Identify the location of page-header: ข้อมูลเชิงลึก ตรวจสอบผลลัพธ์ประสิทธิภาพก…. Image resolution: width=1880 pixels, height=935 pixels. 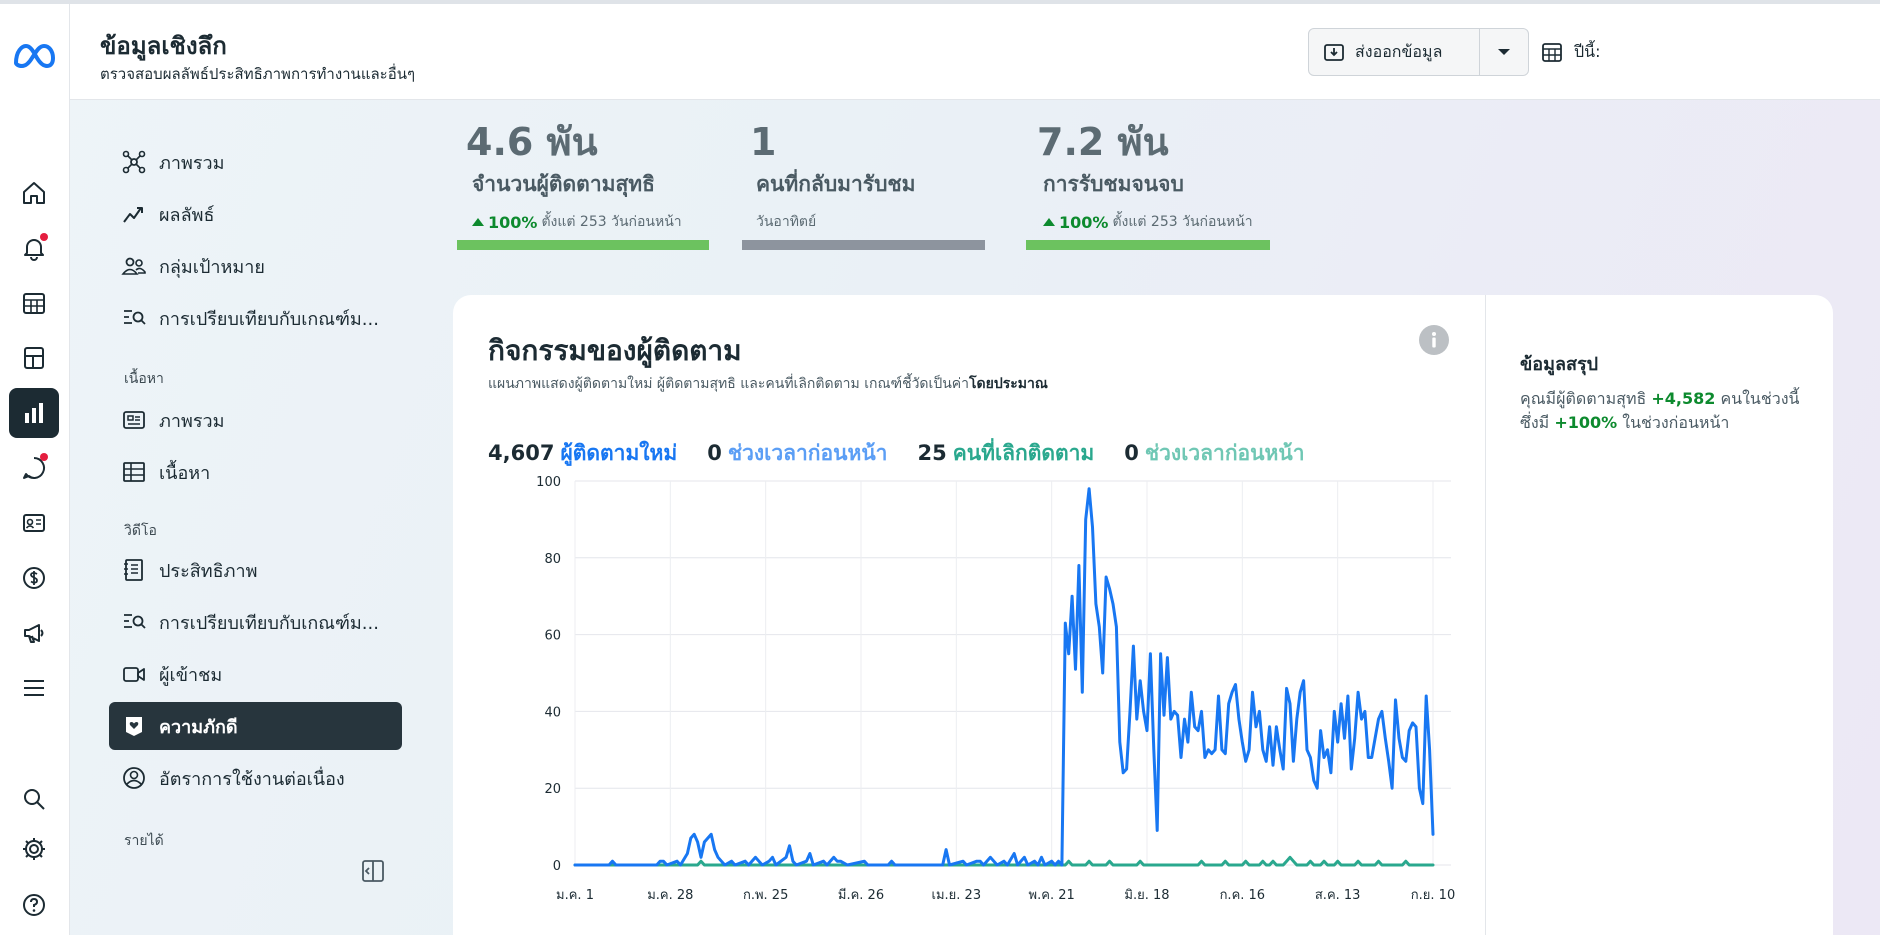
(975, 52).